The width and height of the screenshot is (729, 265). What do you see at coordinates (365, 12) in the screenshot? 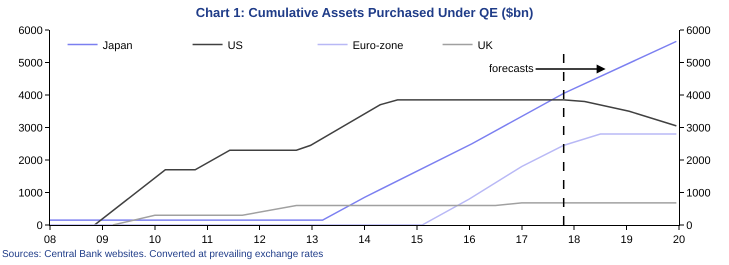
I see `chart-title: Chart 1: Cumulative Assets Purchased Under QE ($bn)` at bounding box center [365, 12].